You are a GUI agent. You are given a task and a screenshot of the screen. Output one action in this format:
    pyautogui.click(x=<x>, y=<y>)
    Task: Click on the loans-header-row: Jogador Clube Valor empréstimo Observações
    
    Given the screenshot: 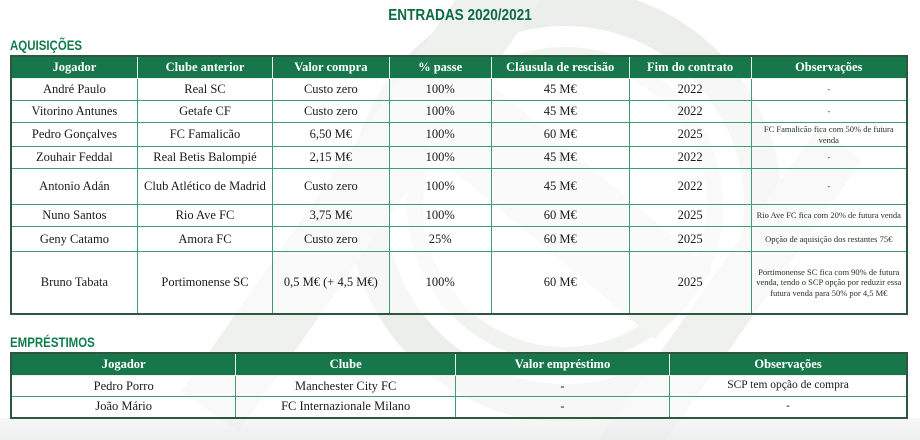 What is the action you would take?
    pyautogui.click(x=459, y=364)
    